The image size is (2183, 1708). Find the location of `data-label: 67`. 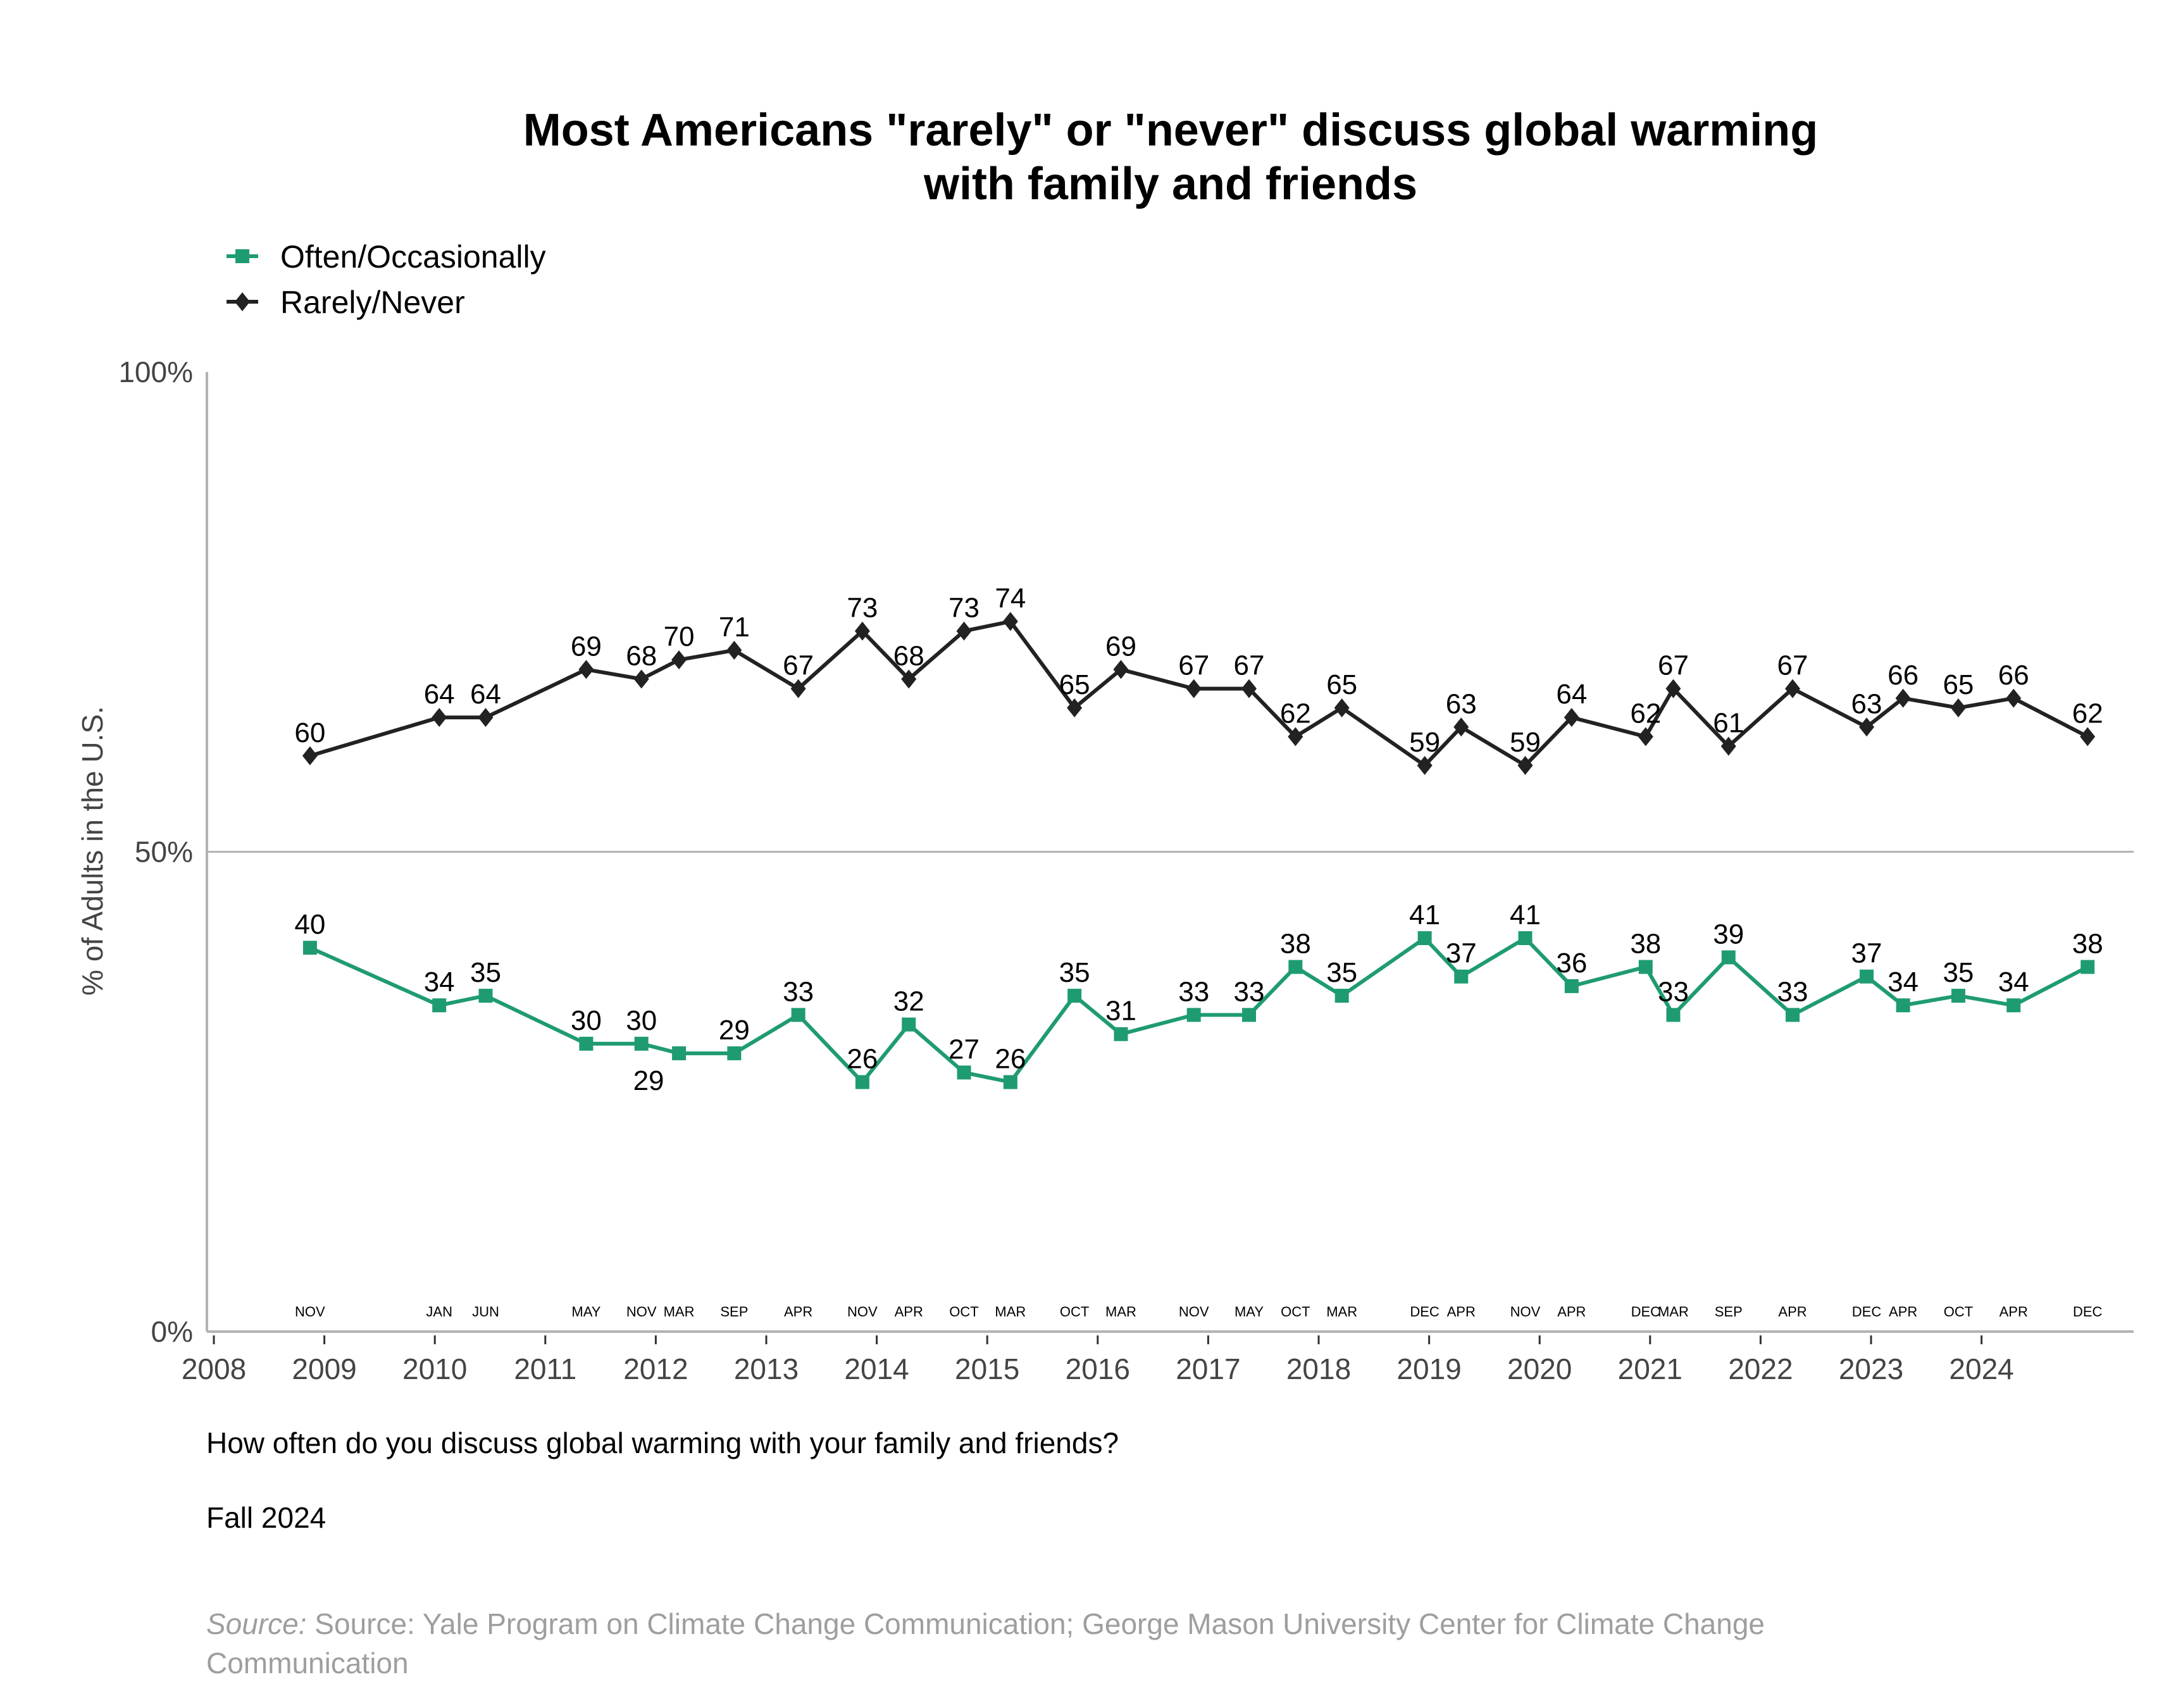

data-label: 67 is located at coordinates (798, 665).